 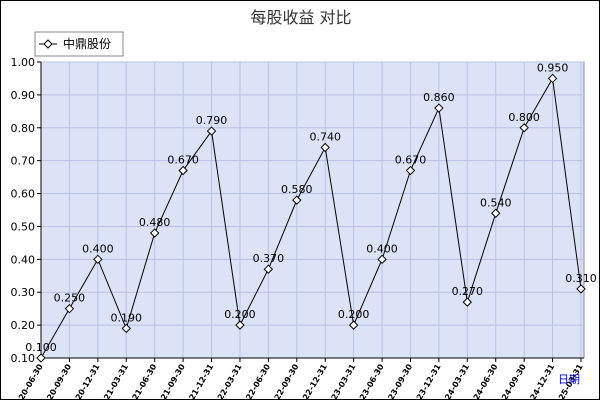 What do you see at coordinates (23, 292) in the screenshot?
I see `y-tick-label: 0.30` at bounding box center [23, 292].